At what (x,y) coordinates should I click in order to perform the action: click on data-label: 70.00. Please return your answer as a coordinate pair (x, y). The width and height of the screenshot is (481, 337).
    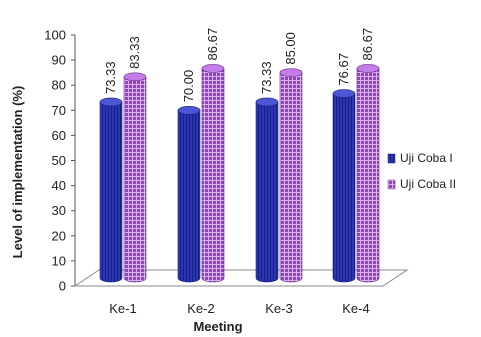
    Looking at the image, I should click on (188, 86).